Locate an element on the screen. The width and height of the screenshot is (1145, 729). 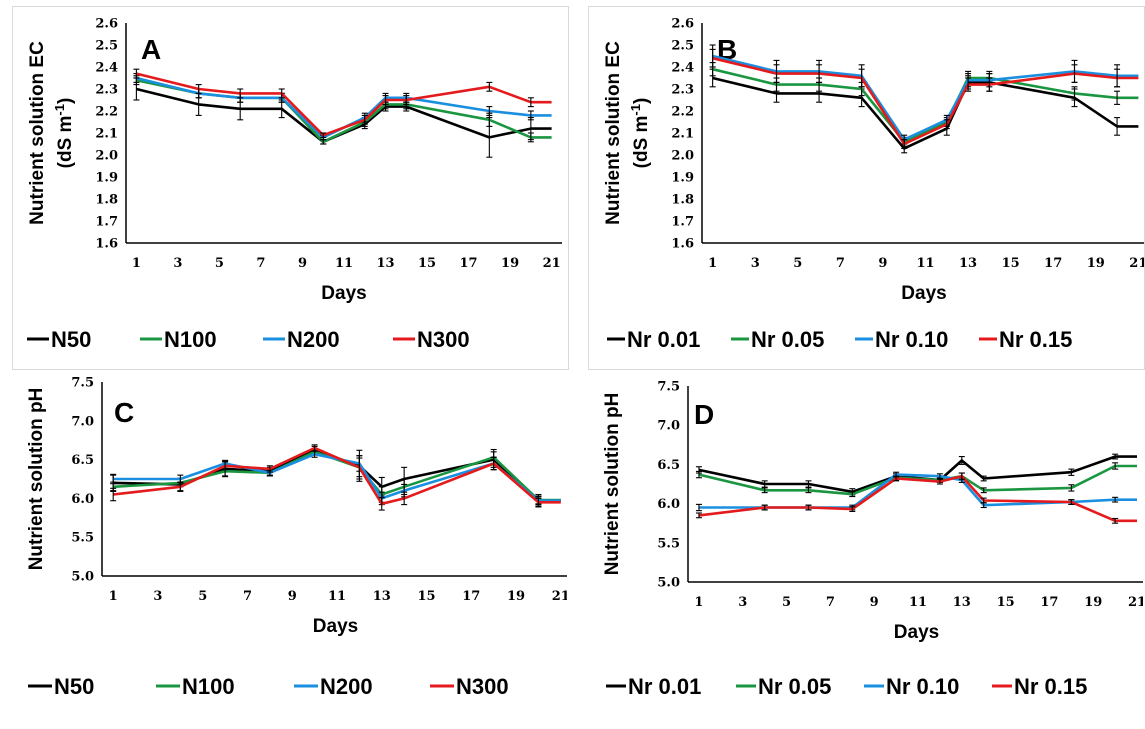
panel-label: D is located at coordinates (704, 414).